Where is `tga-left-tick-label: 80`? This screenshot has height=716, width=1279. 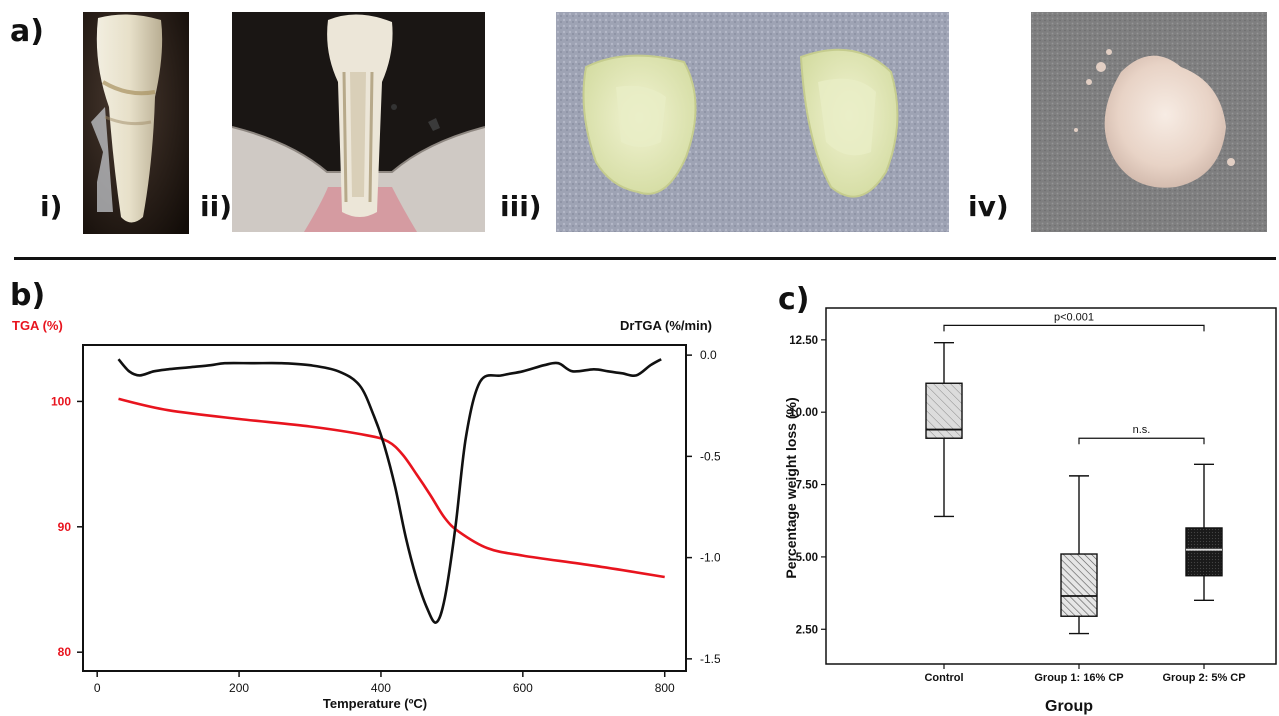 tga-left-tick-label: 80 is located at coordinates (65, 652).